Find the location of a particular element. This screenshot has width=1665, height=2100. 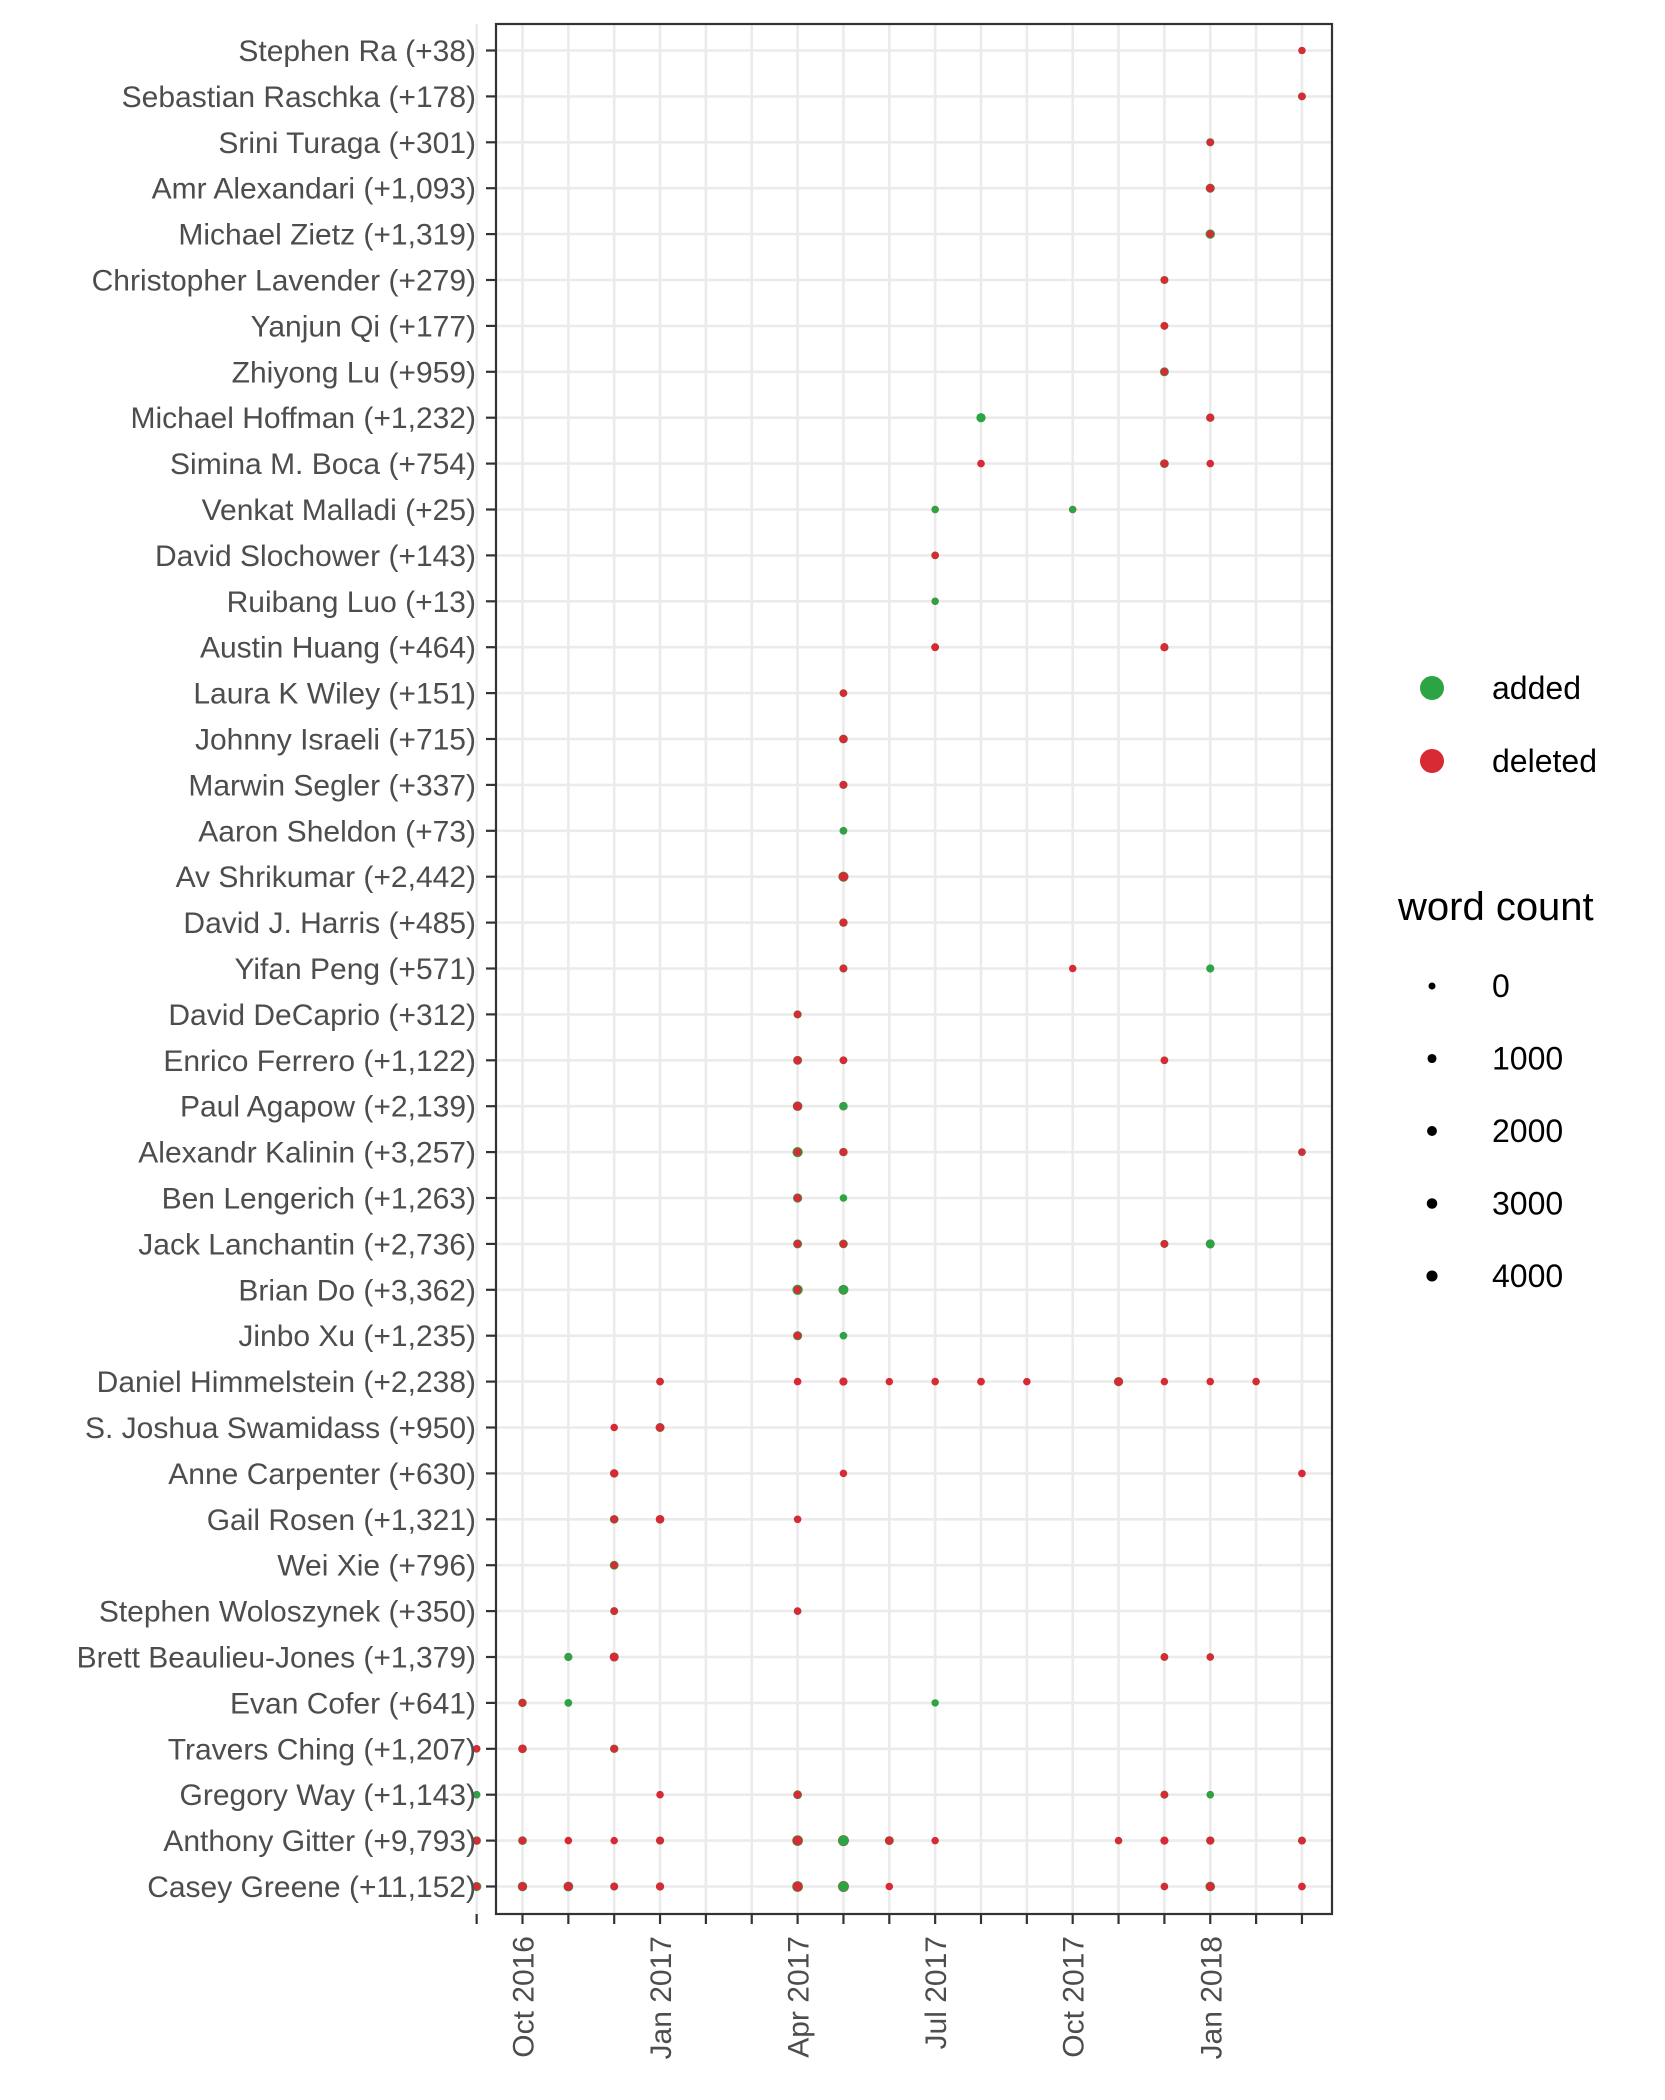

y-tick-label: Brett Beaulieu-Jones (+1,379) is located at coordinates (276, 1658).